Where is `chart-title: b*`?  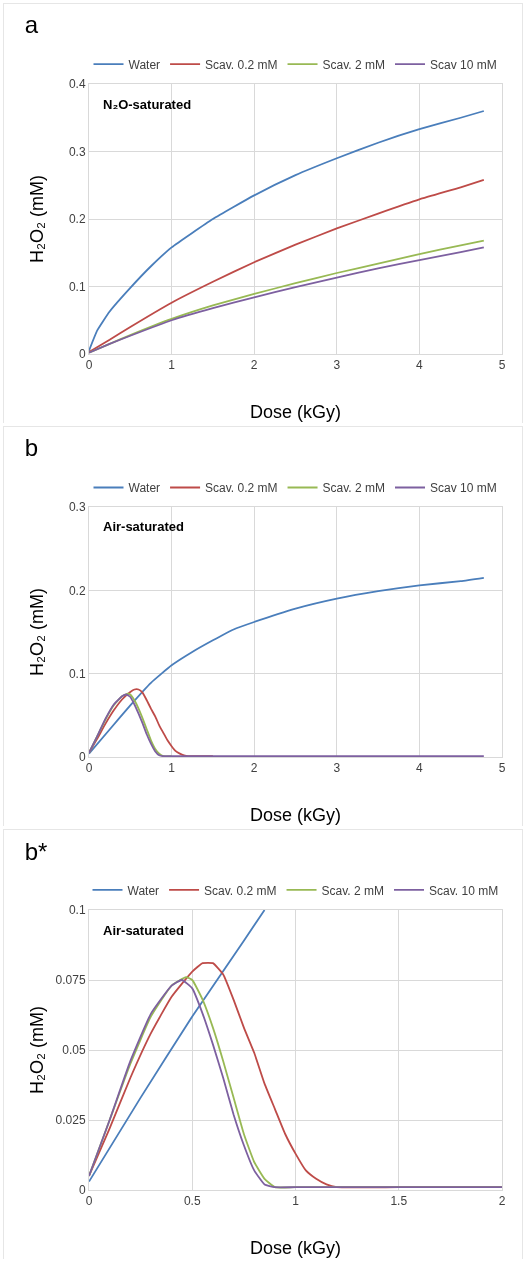 chart-title: b* is located at coordinates (36, 851).